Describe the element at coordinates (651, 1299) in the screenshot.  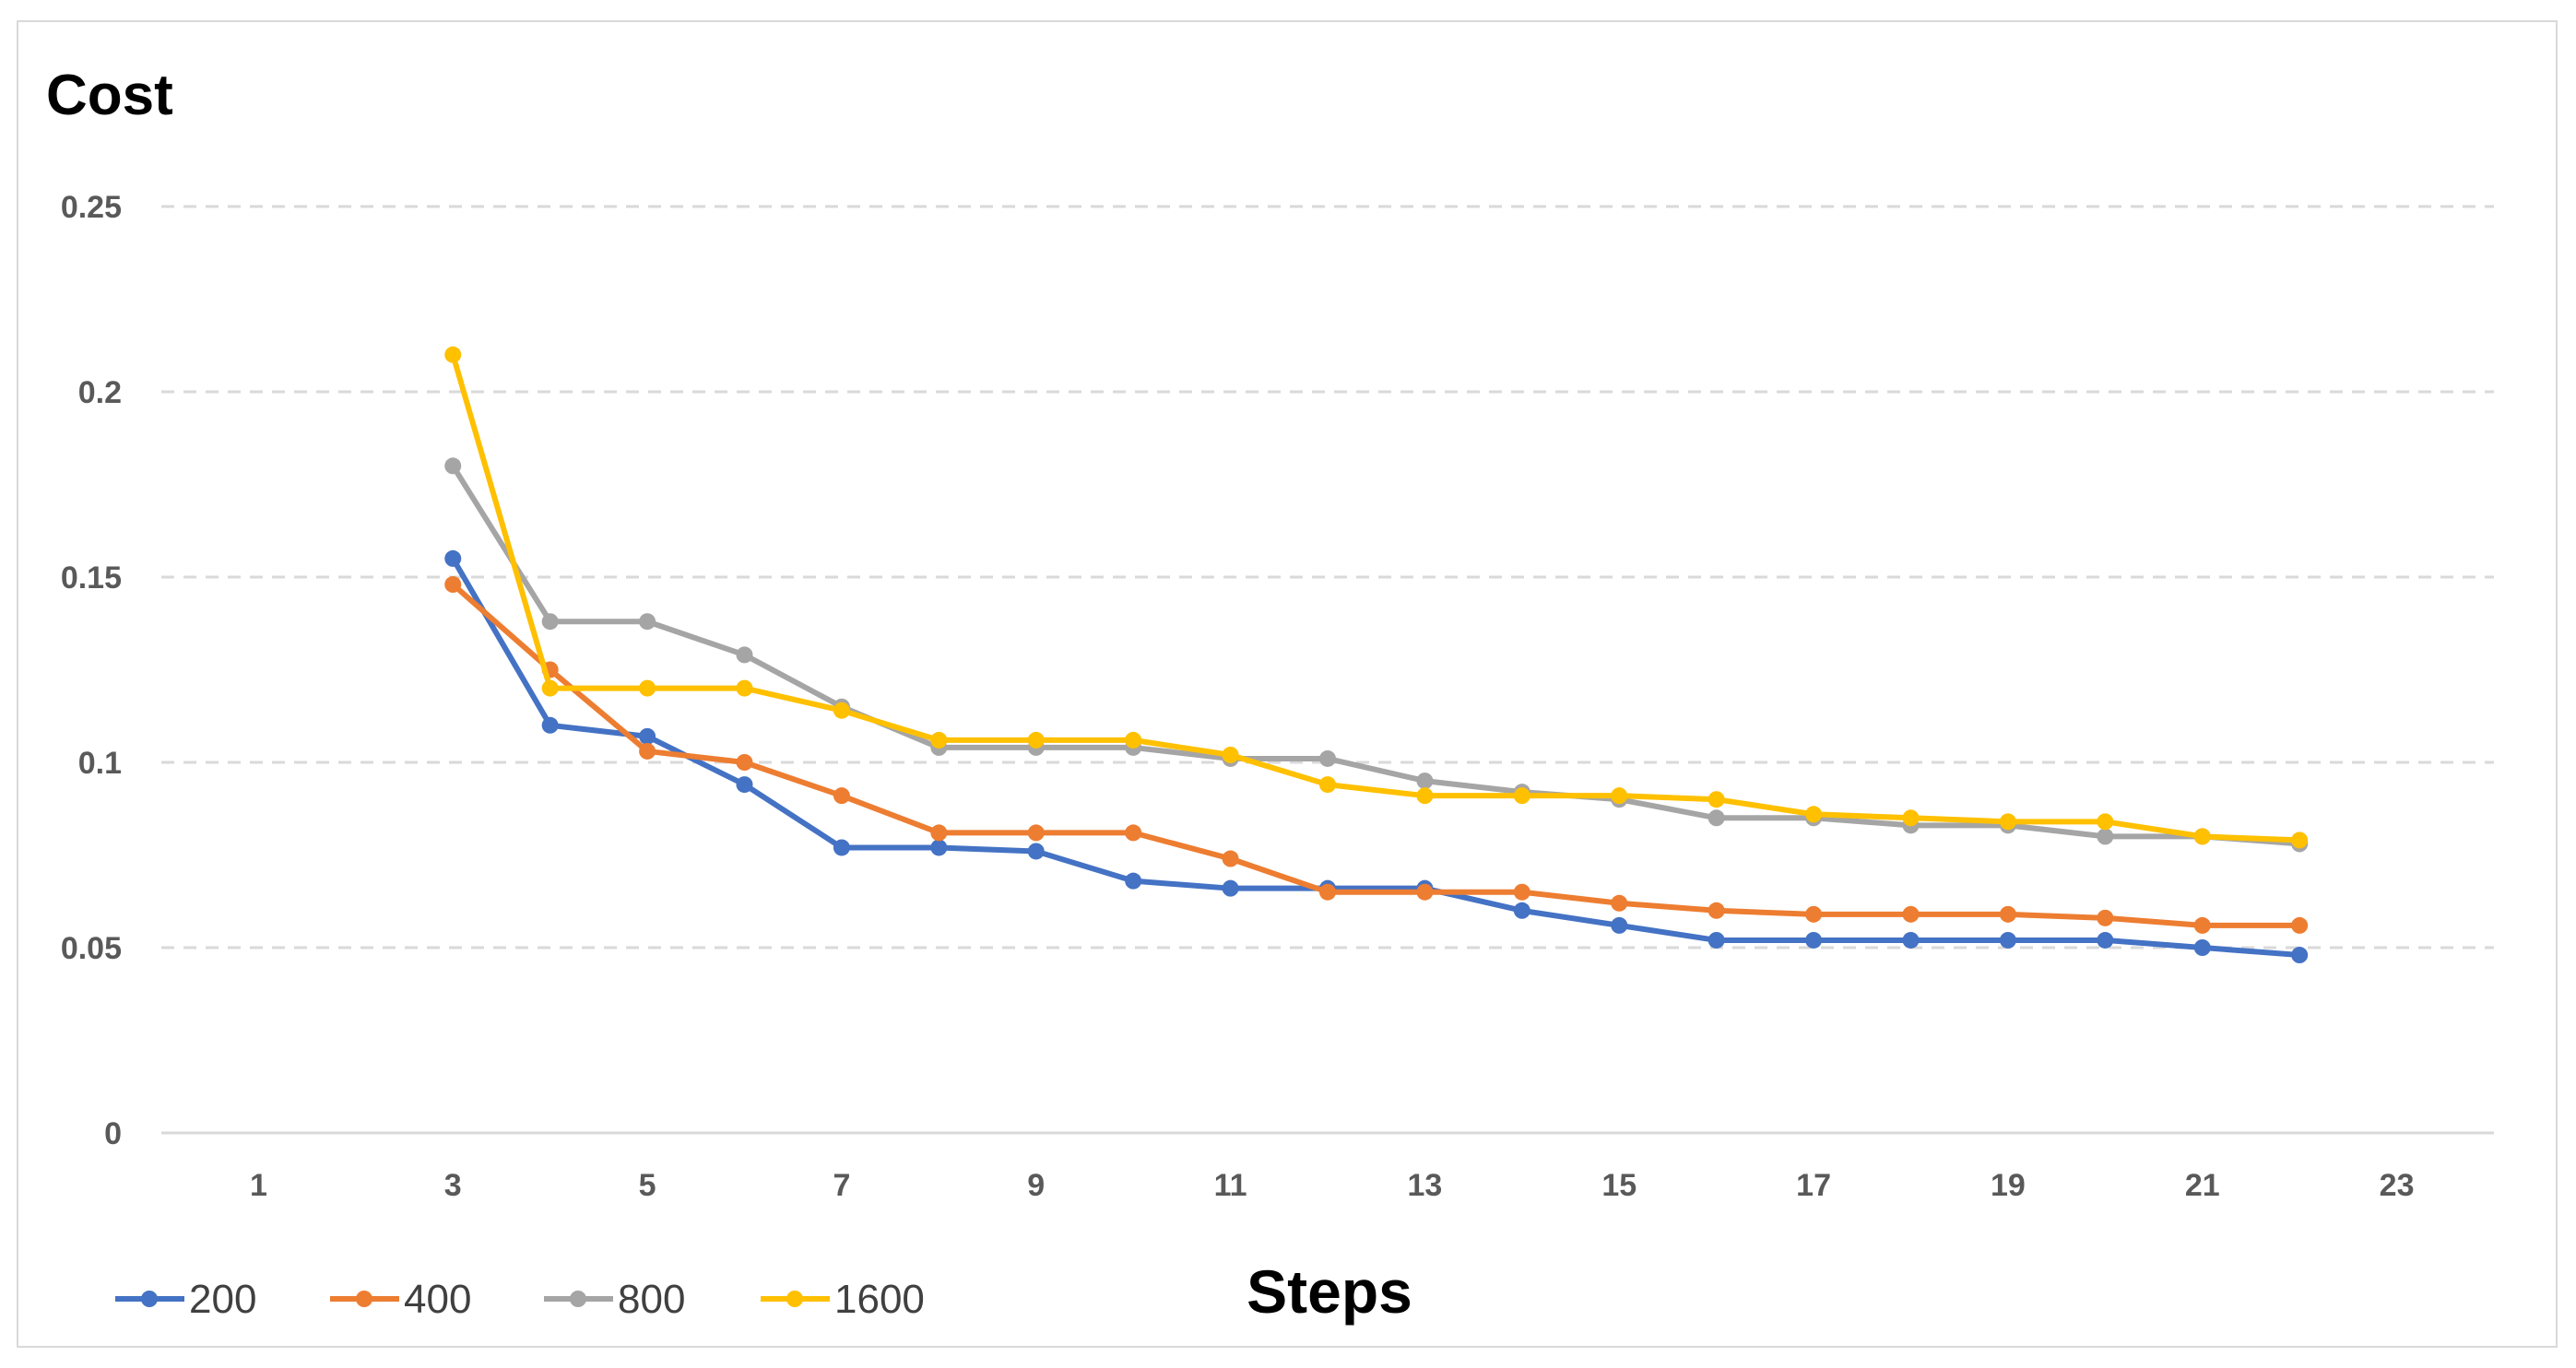
I see `legend-label: 800` at that location.